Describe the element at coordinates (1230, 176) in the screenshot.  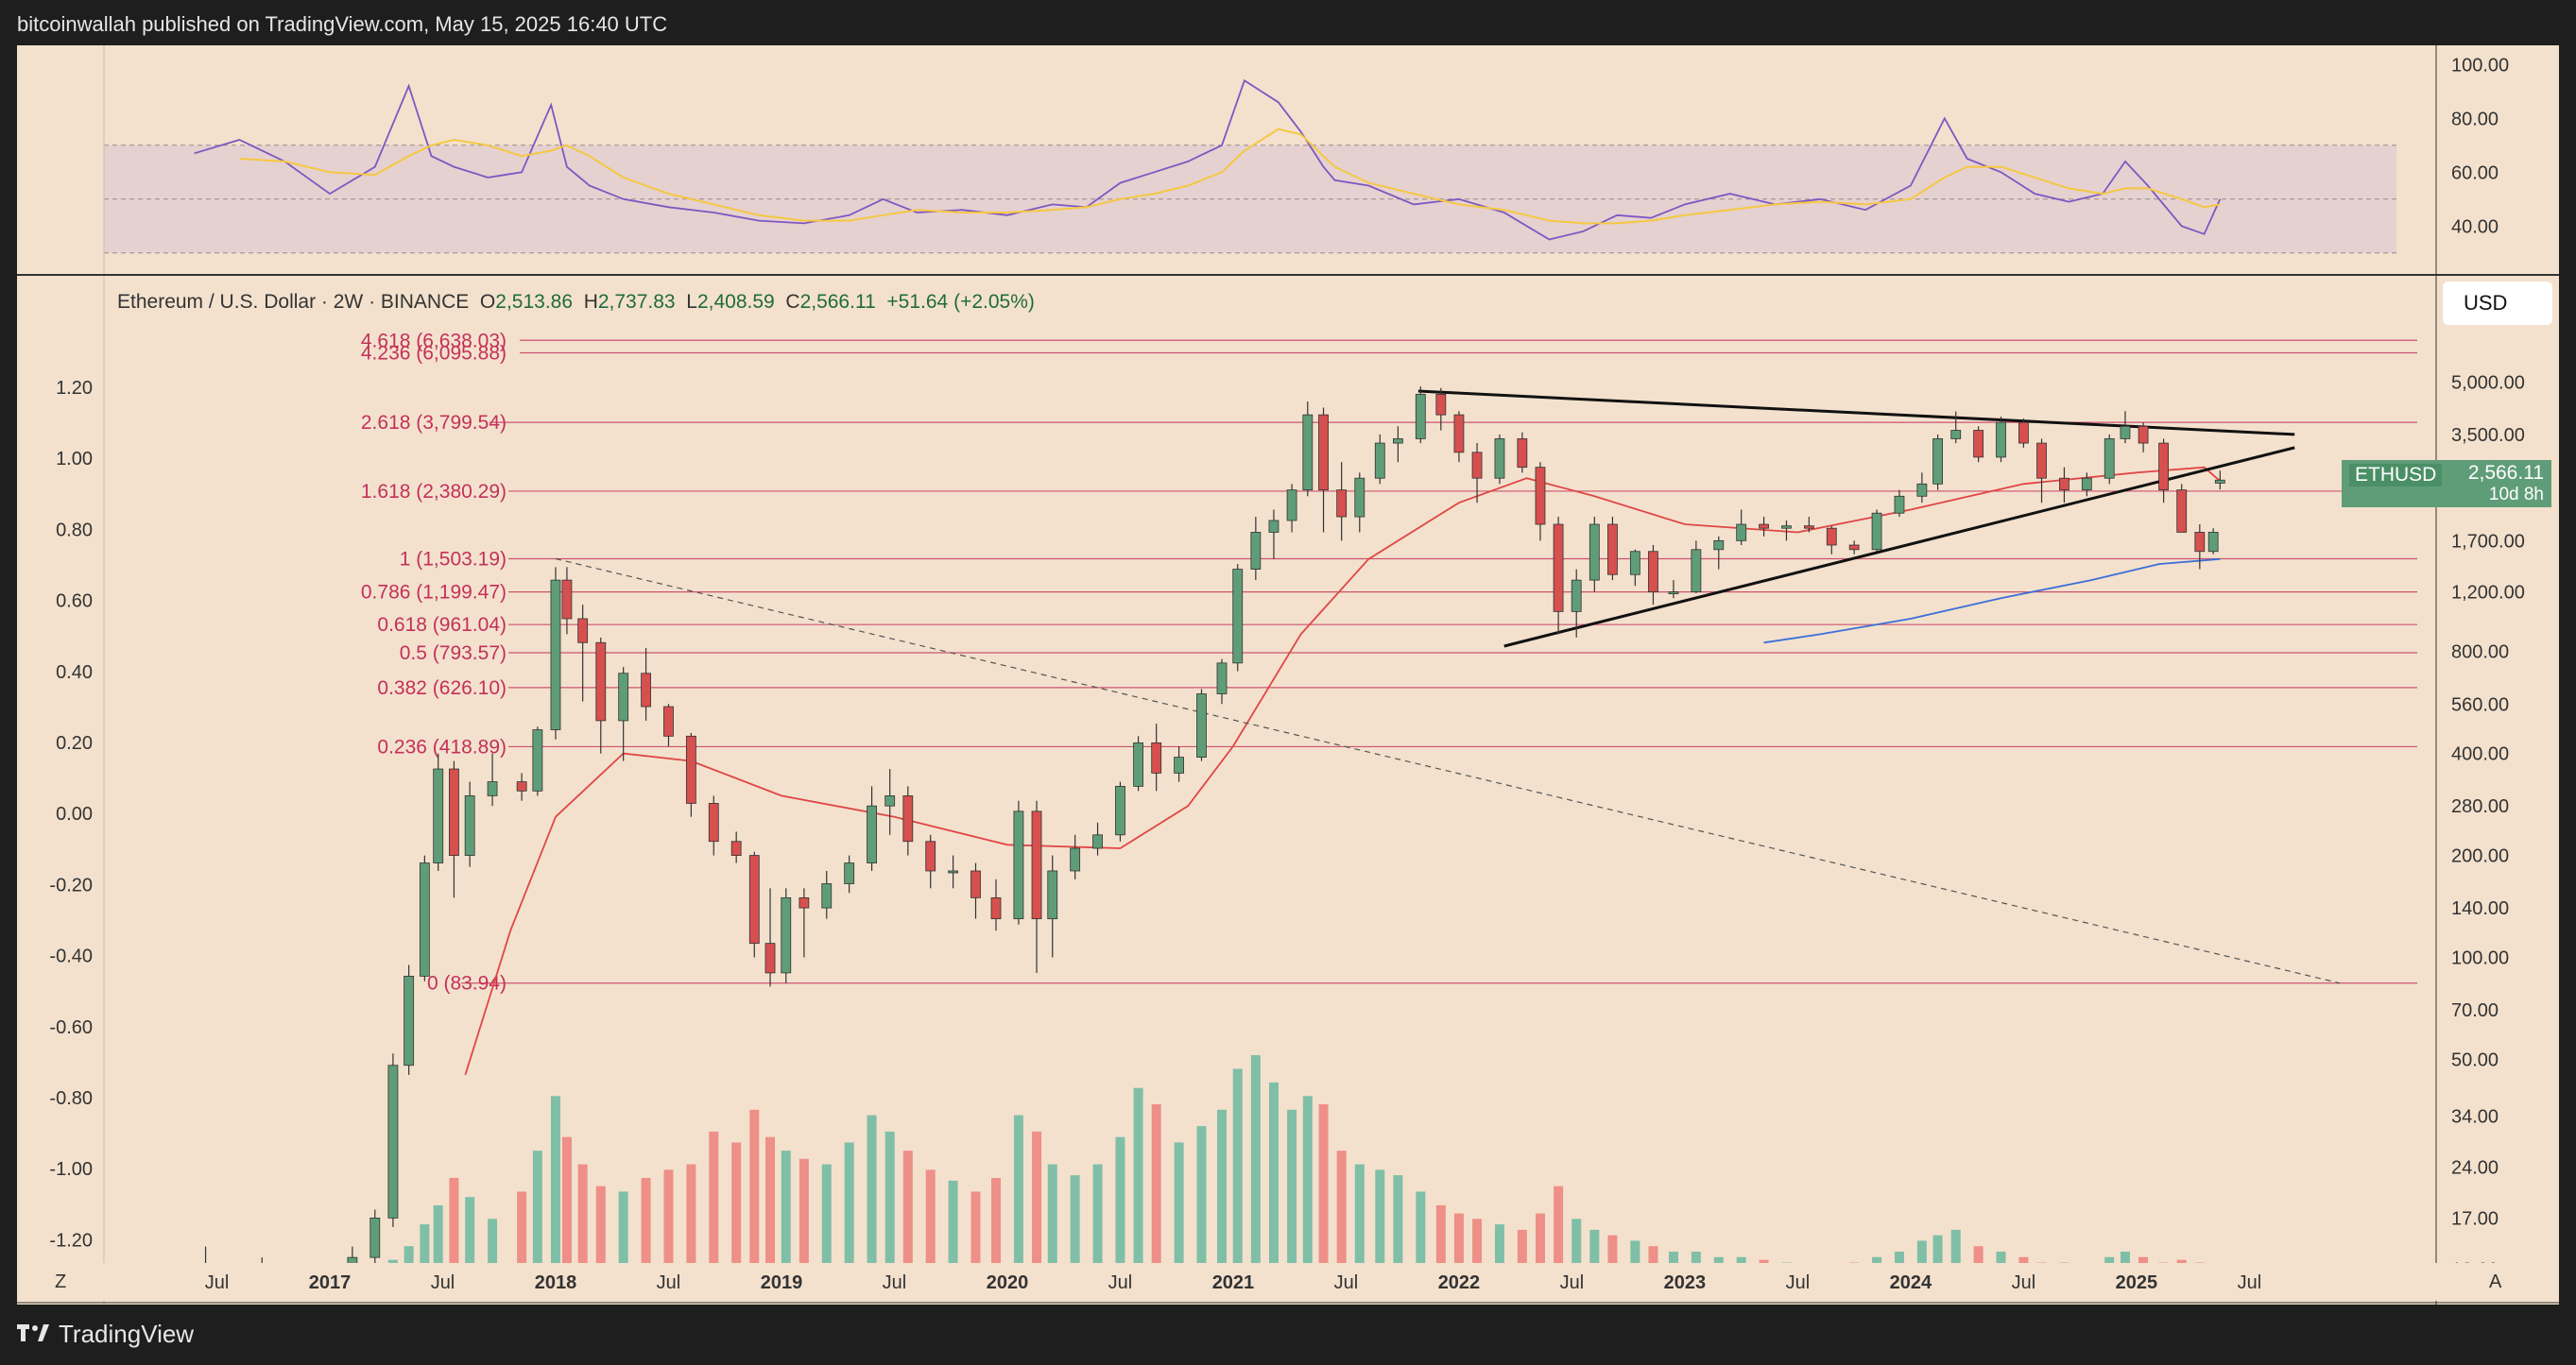
I see `rsi-ma-line` at that location.